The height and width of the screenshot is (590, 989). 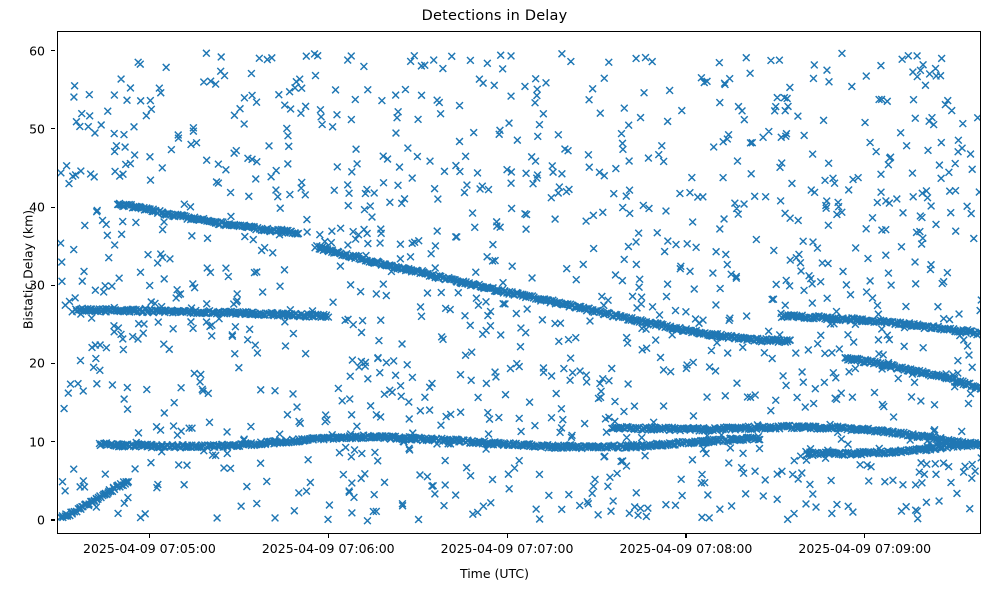 What do you see at coordinates (149, 548) in the screenshot?
I see `x-tick-label: 2025-04-09 07:05:00` at bounding box center [149, 548].